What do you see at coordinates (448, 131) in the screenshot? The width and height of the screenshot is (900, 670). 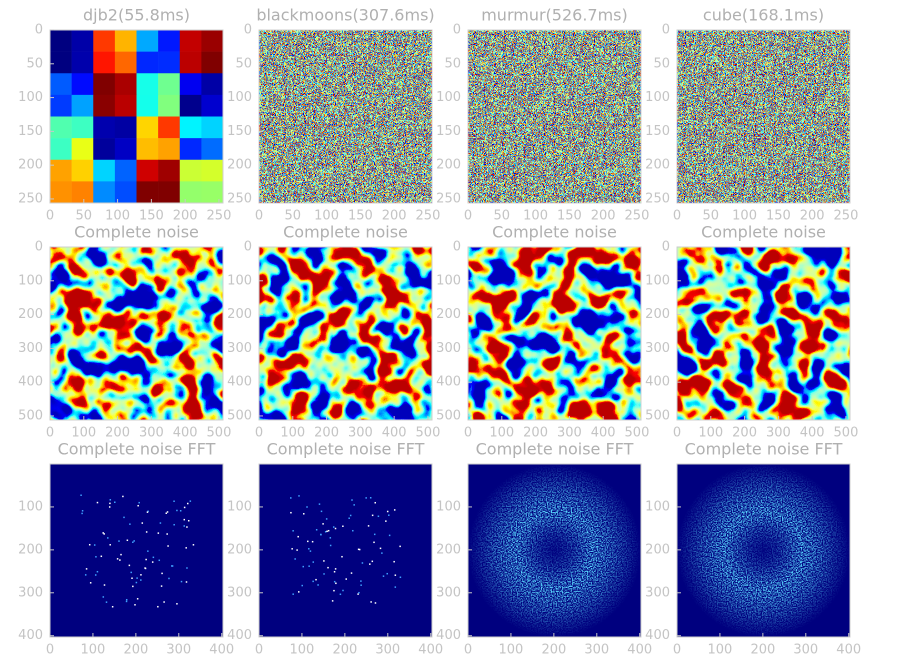 I see `y-tick-label: 150` at bounding box center [448, 131].